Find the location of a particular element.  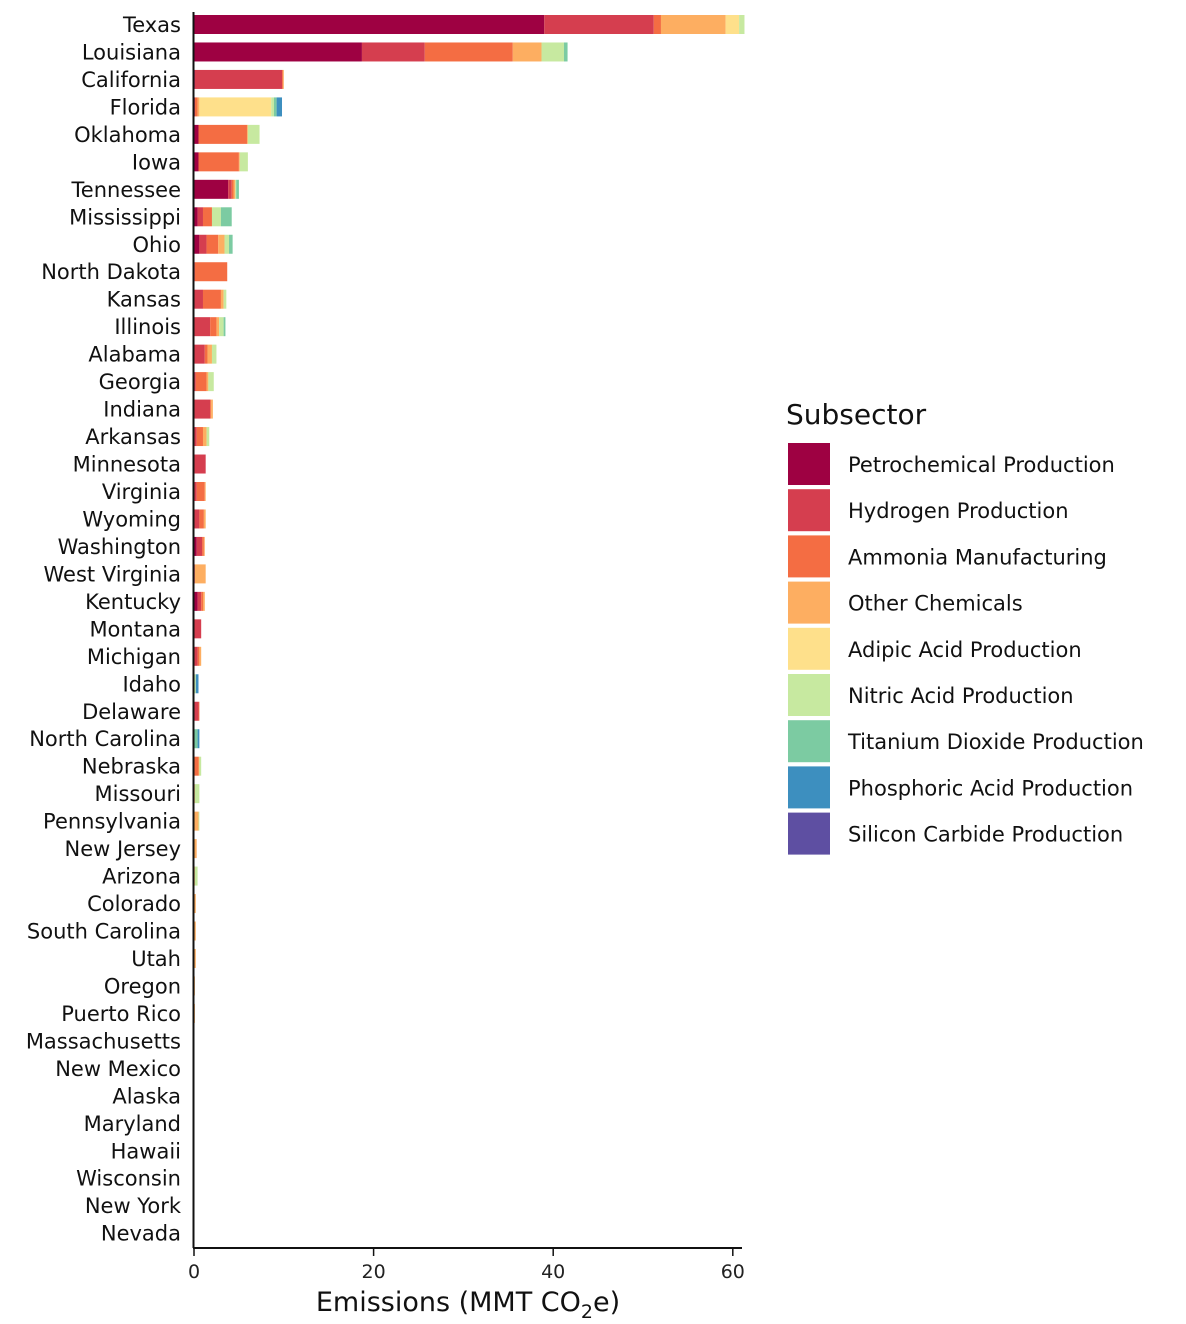

legend-swatch-silicon-carbide-production is located at coordinates (809, 834).